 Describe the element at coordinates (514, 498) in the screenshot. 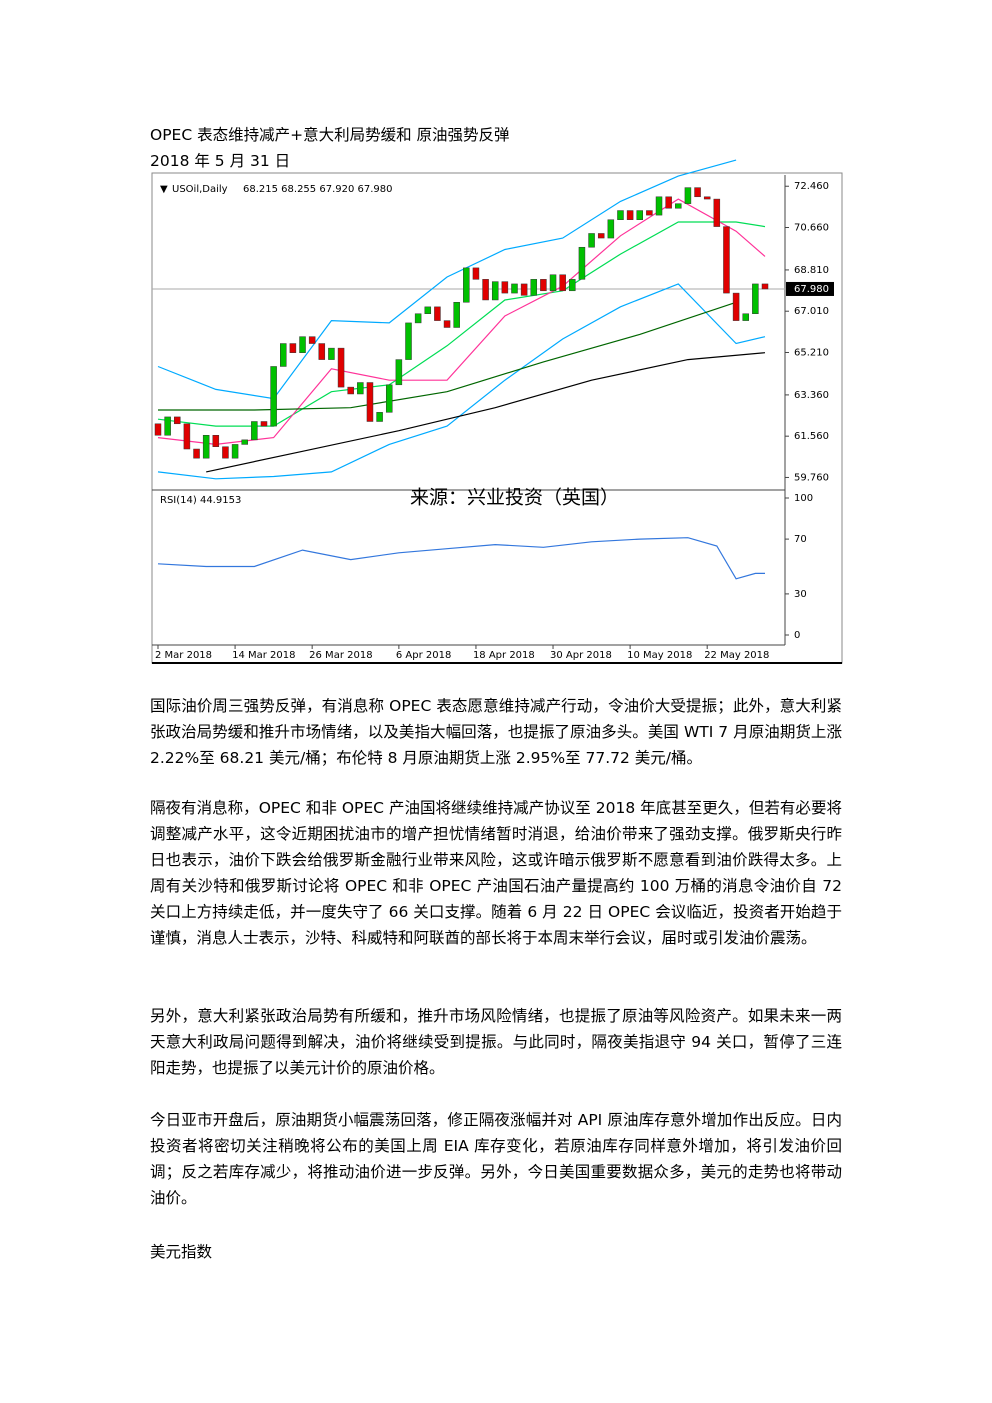

I see `source: 来源：兴业投资（英国）` at that location.